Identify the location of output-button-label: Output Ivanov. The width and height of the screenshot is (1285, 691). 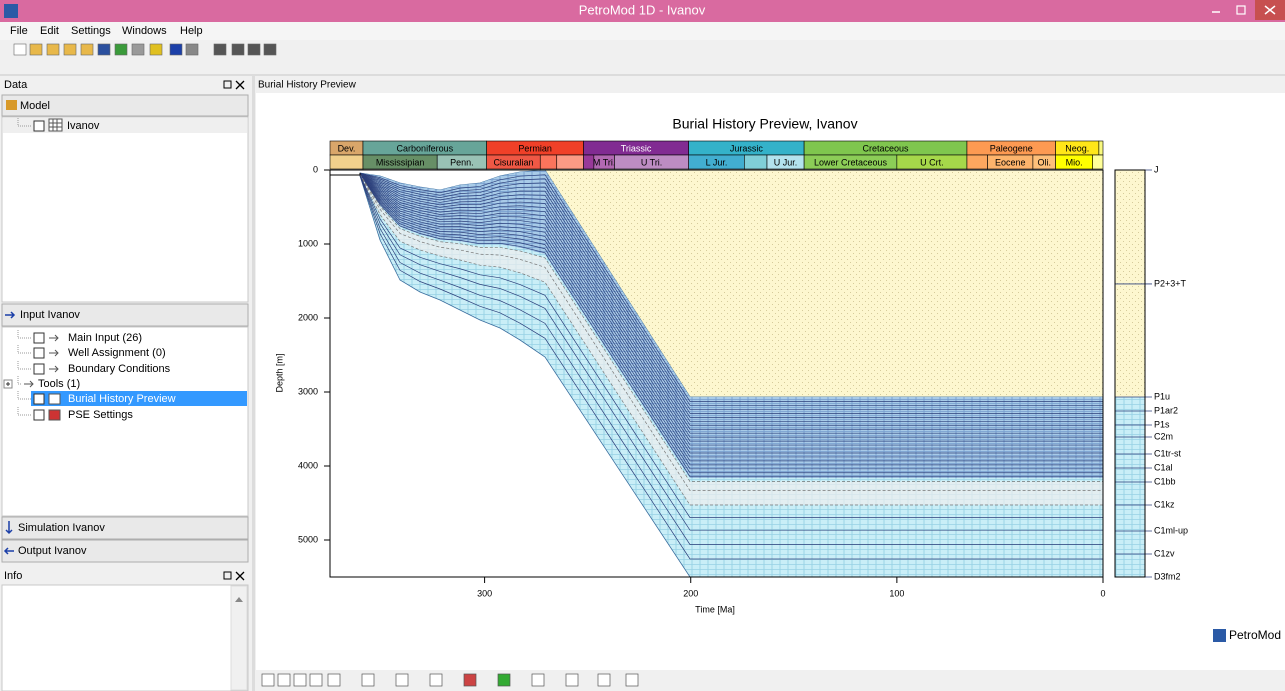
(52, 551).